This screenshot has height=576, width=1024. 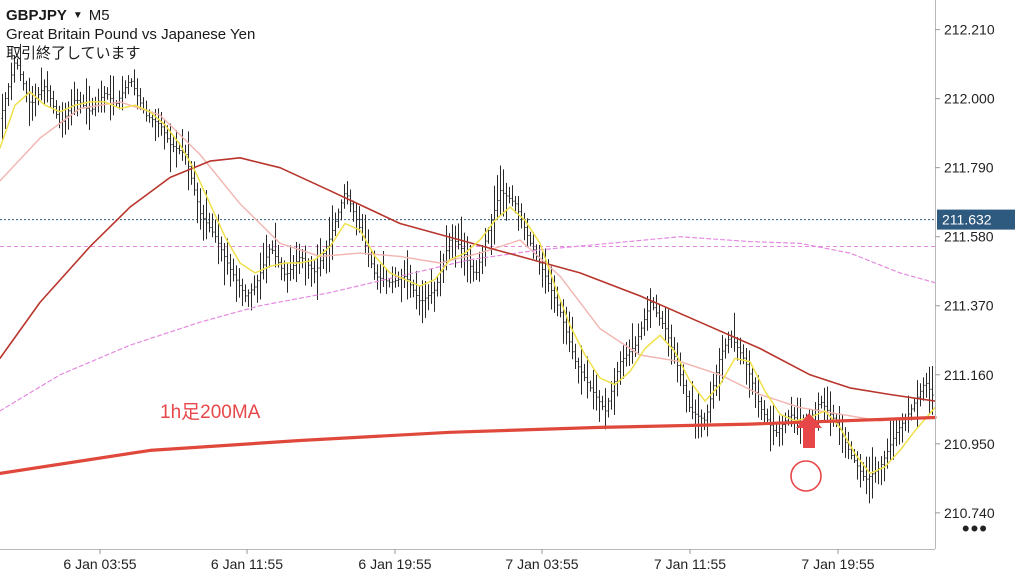 I want to click on x-tick-label: 7 Jan 03:55, so click(x=541, y=564).